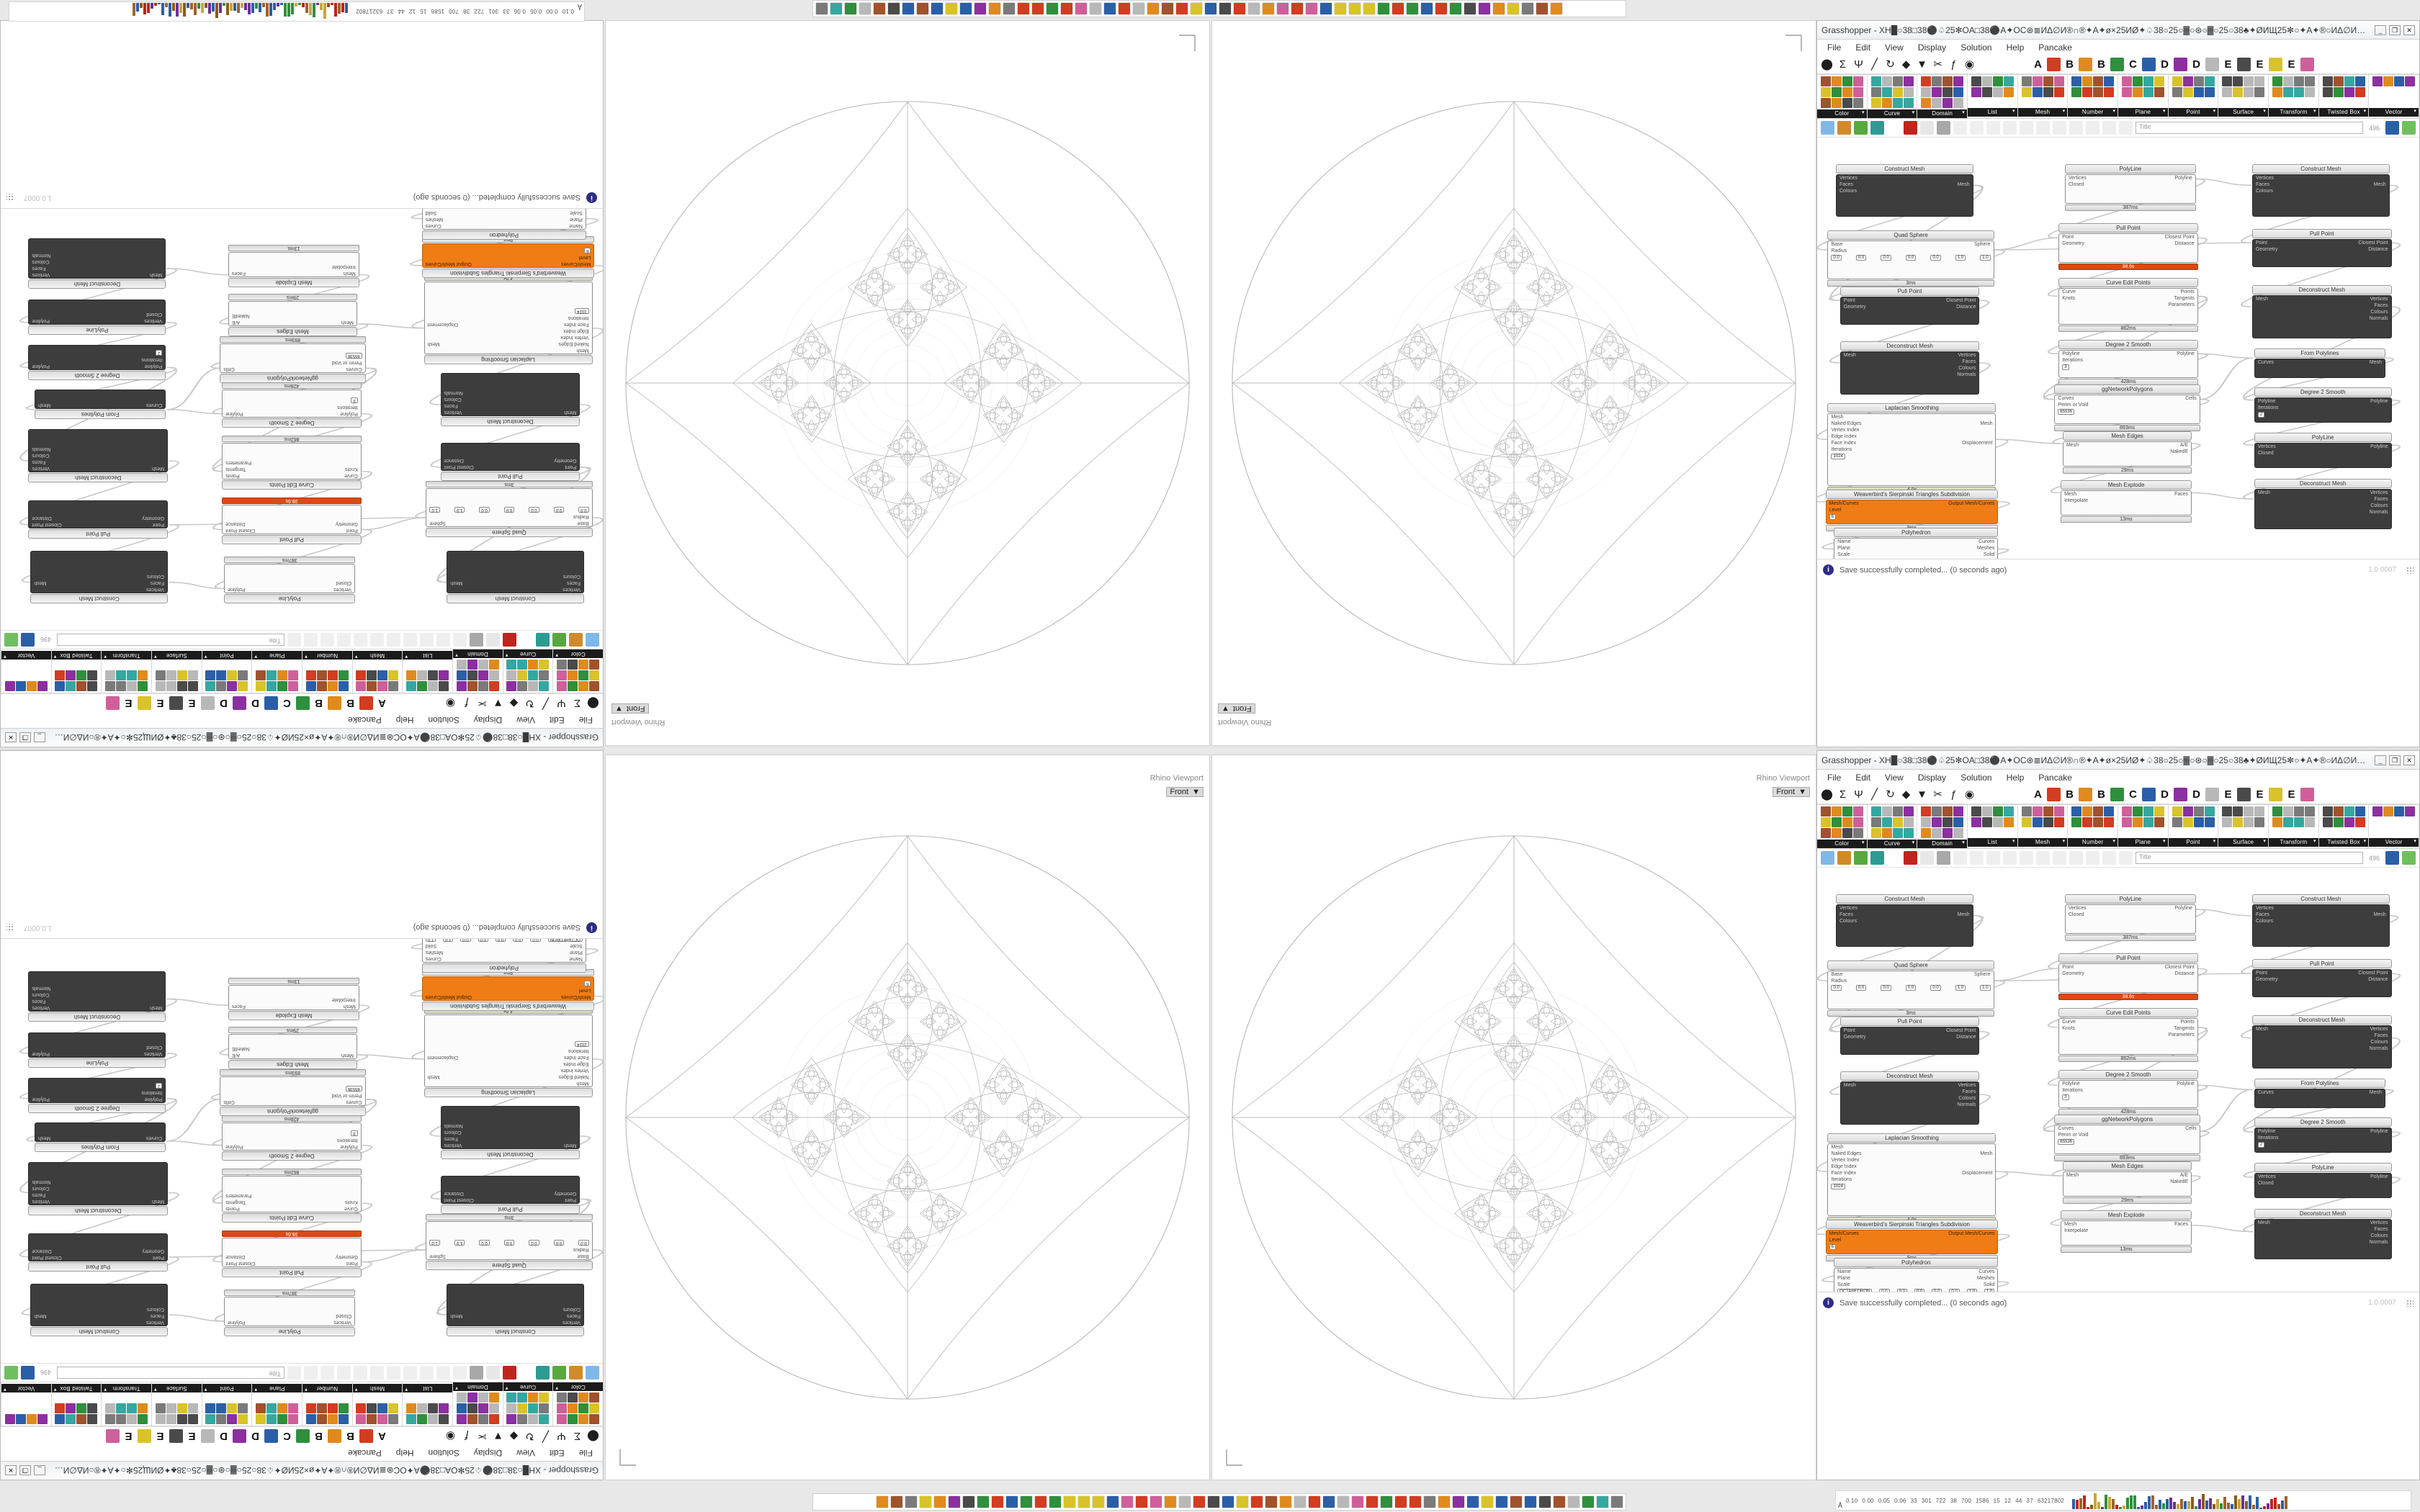 Image resolution: width=2420 pixels, height=1512 pixels. Describe the element at coordinates (159, 525) in the screenshot. I see `node-input-label: Point` at that location.